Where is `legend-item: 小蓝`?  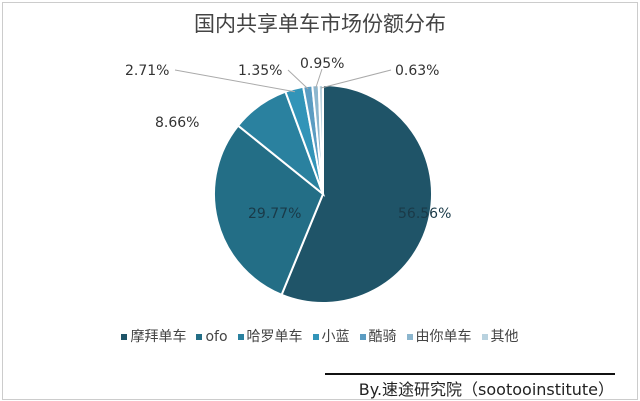
legend-item: 小蓝 is located at coordinates (331, 336).